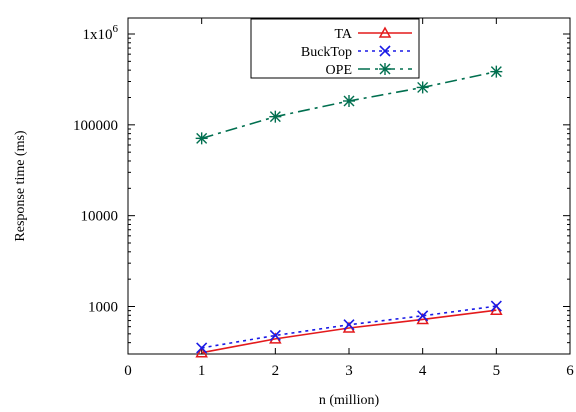 This screenshot has height=412, width=576. I want to click on legend-marker-ope, so click(385, 69).